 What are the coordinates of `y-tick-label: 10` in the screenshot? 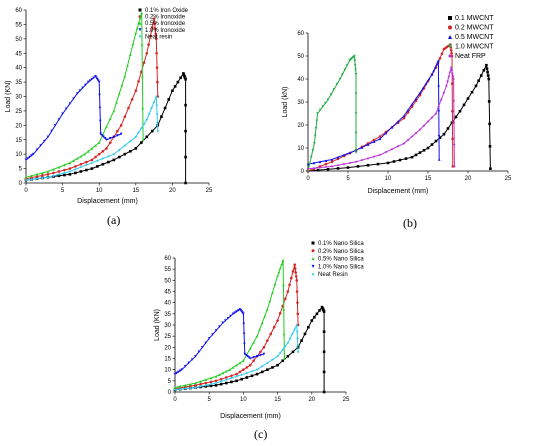 It's located at (18, 155).